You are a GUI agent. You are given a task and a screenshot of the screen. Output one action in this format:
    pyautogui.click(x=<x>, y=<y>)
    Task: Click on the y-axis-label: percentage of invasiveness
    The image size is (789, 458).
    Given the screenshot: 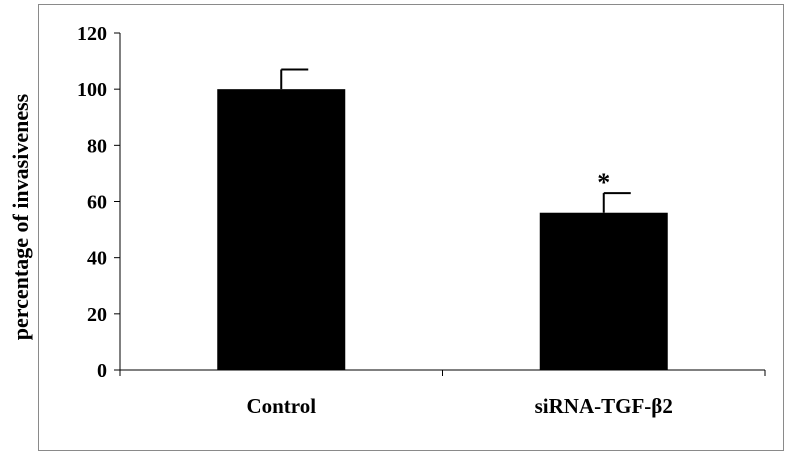 What is the action you would take?
    pyautogui.click(x=20, y=216)
    